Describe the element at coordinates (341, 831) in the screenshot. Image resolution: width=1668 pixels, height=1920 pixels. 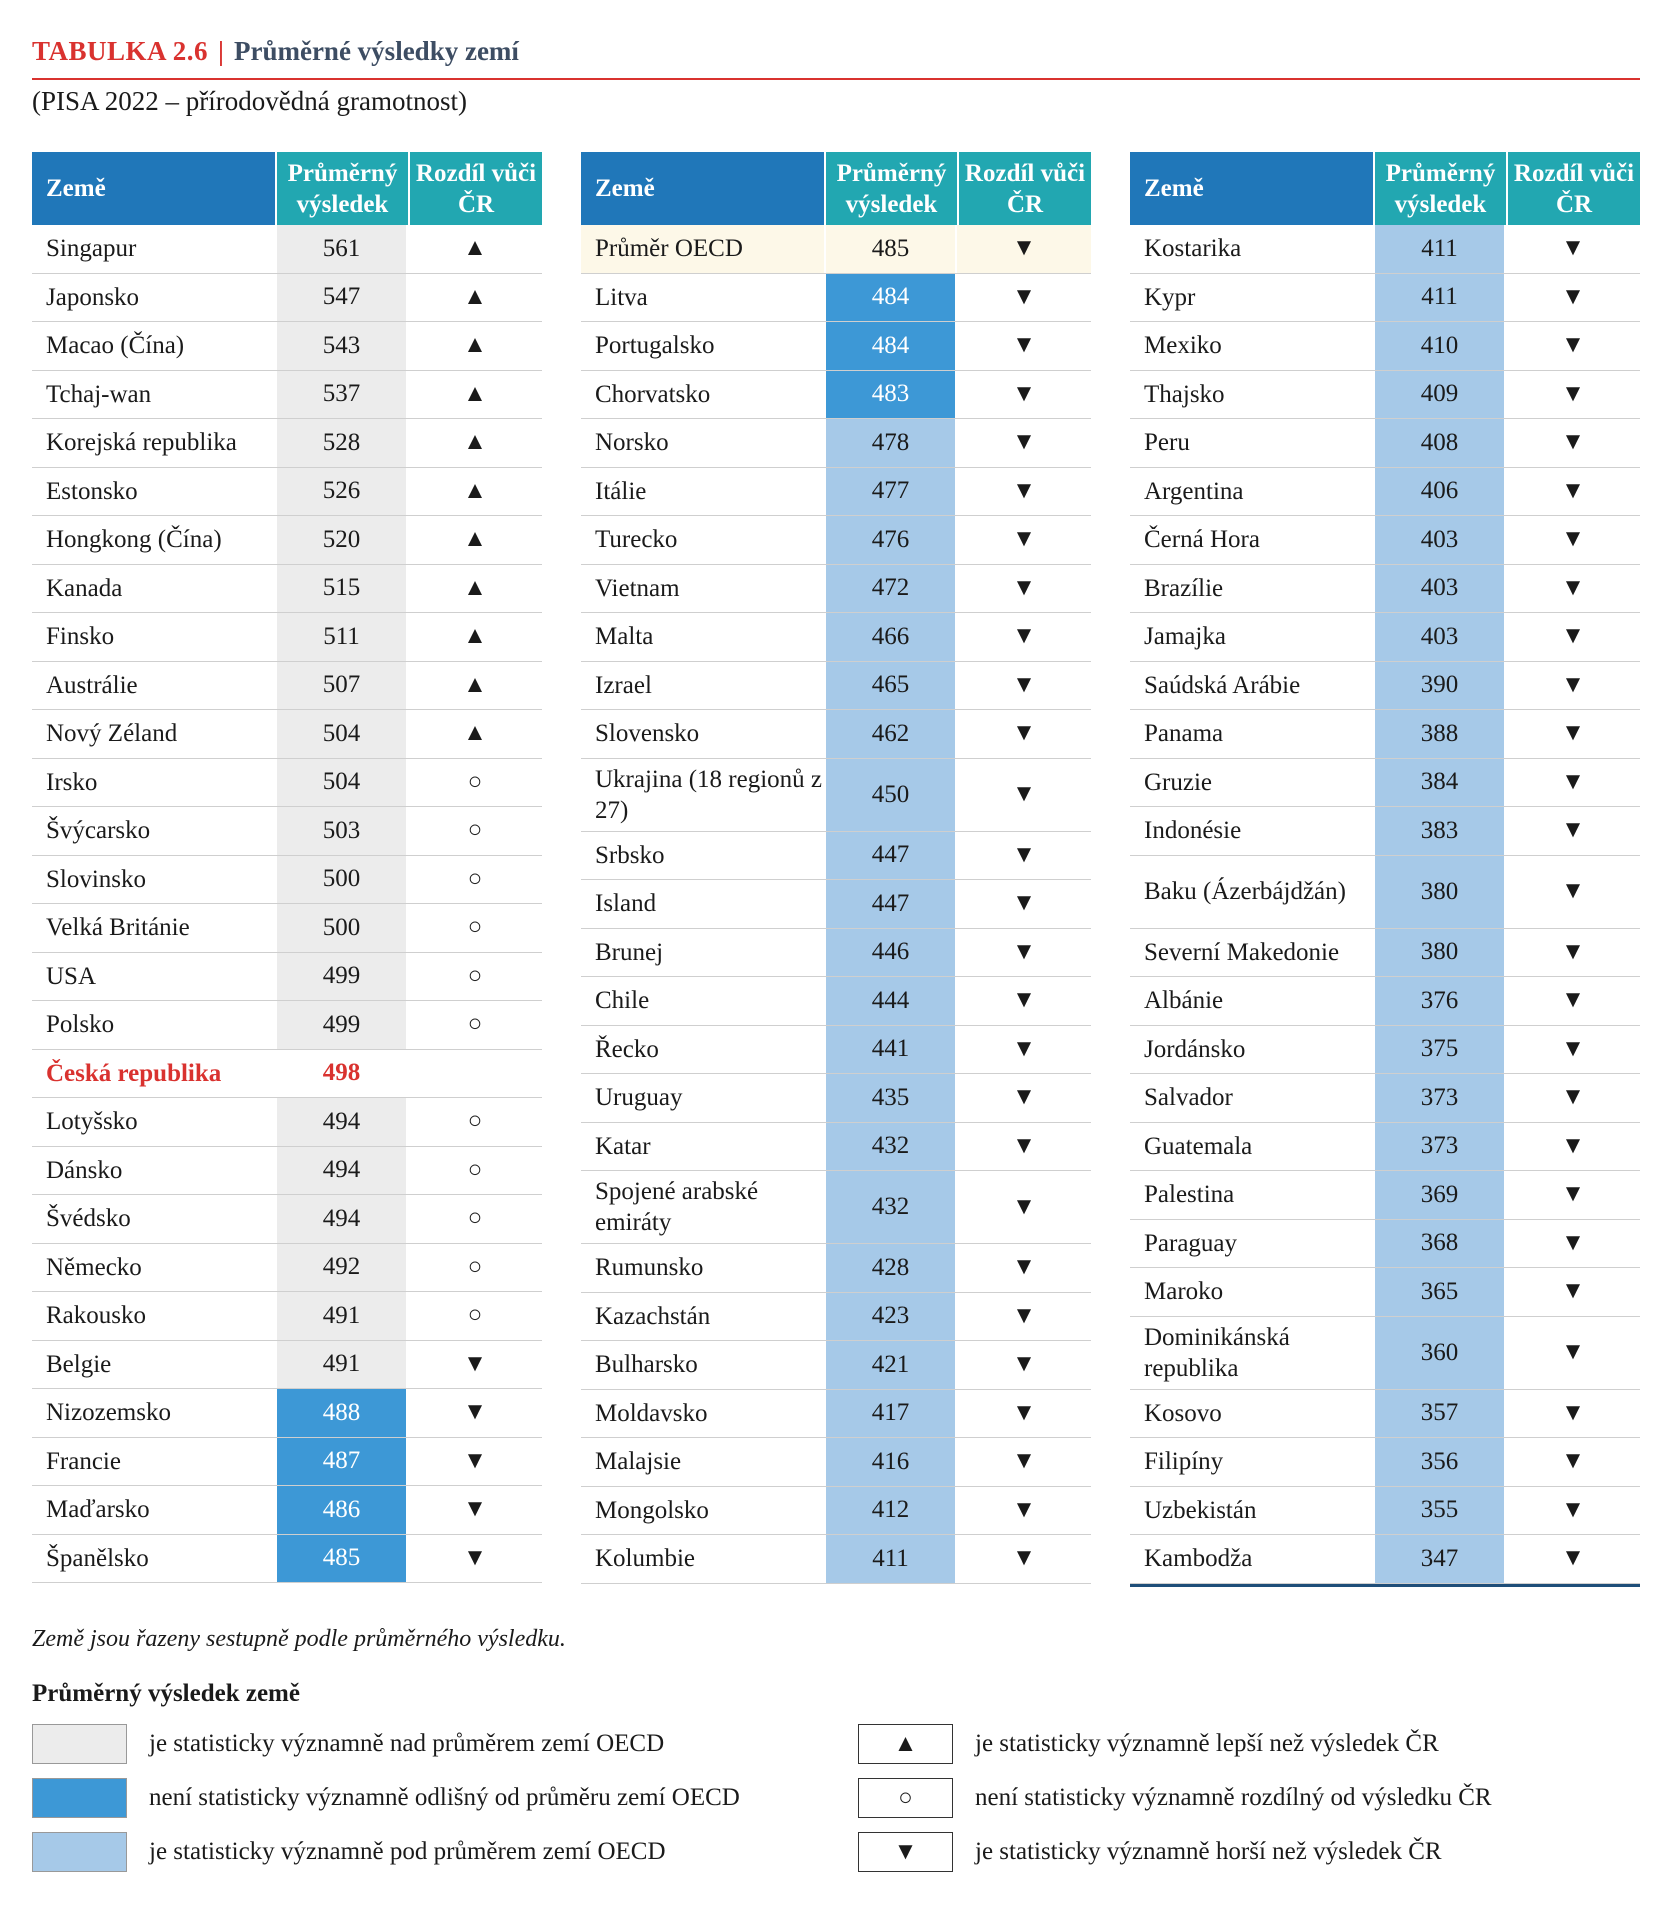
I see `score-cell: 503` at that location.